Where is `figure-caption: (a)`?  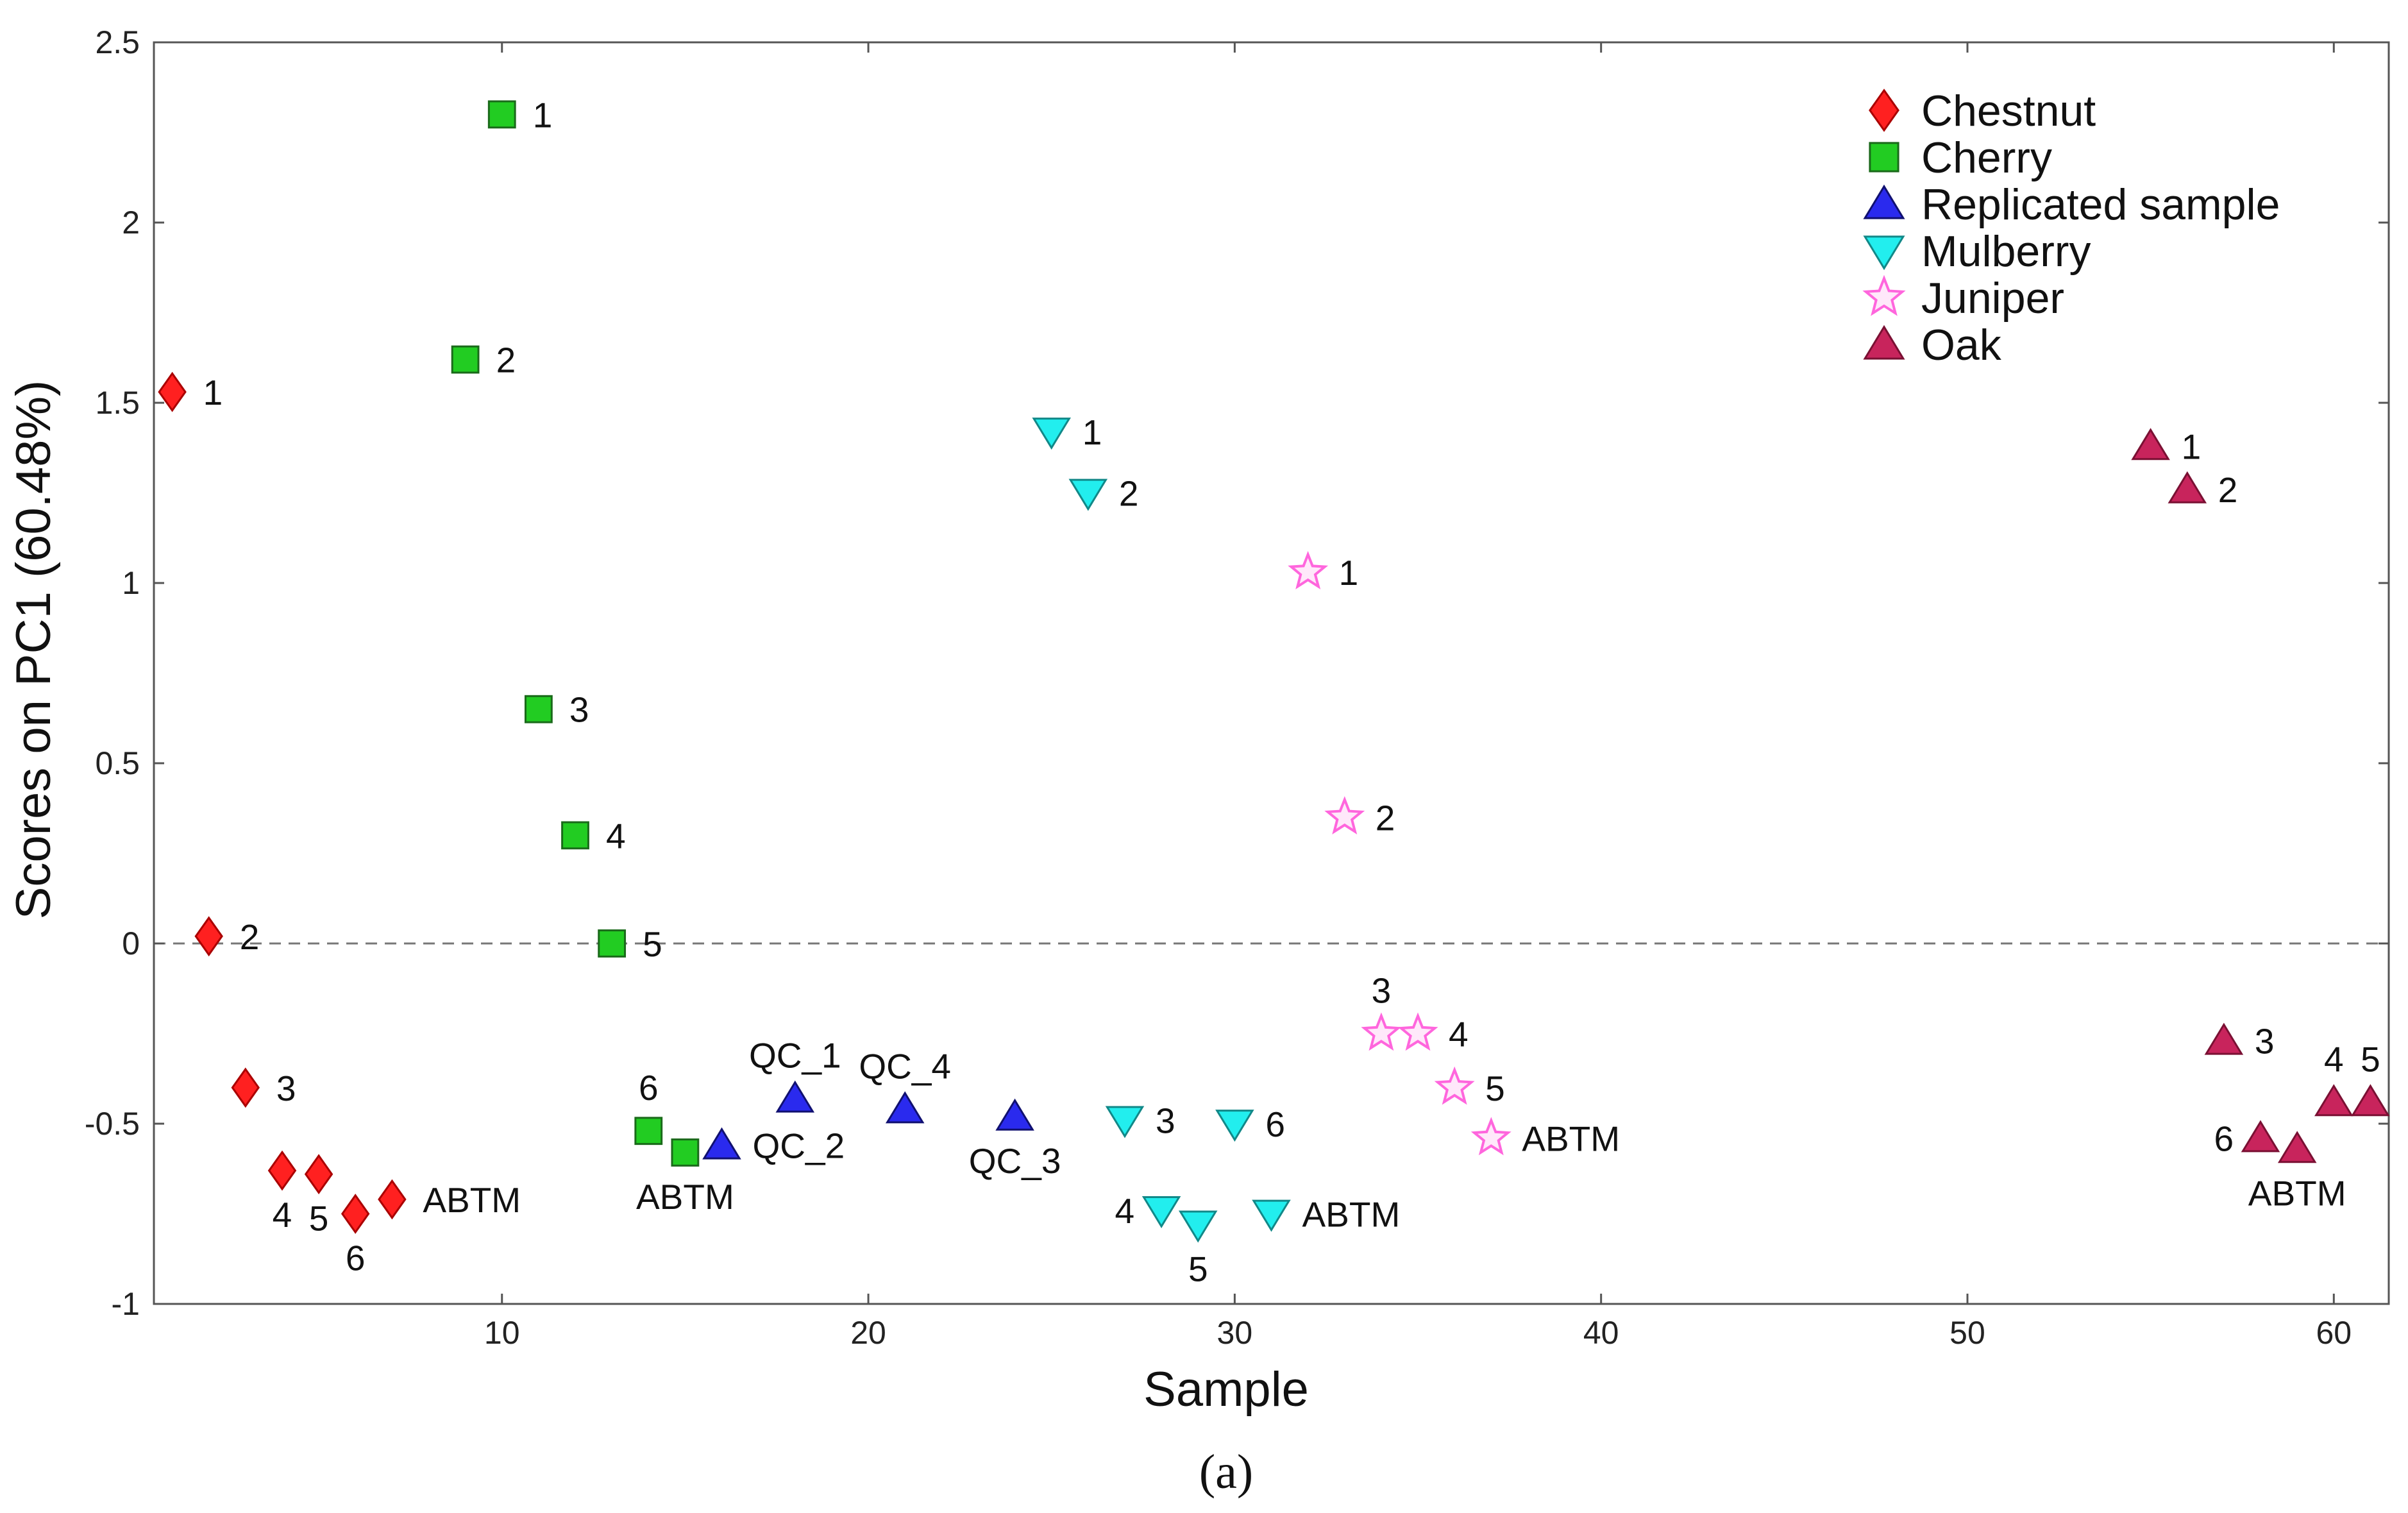 figure-caption: (a) is located at coordinates (1226, 1472).